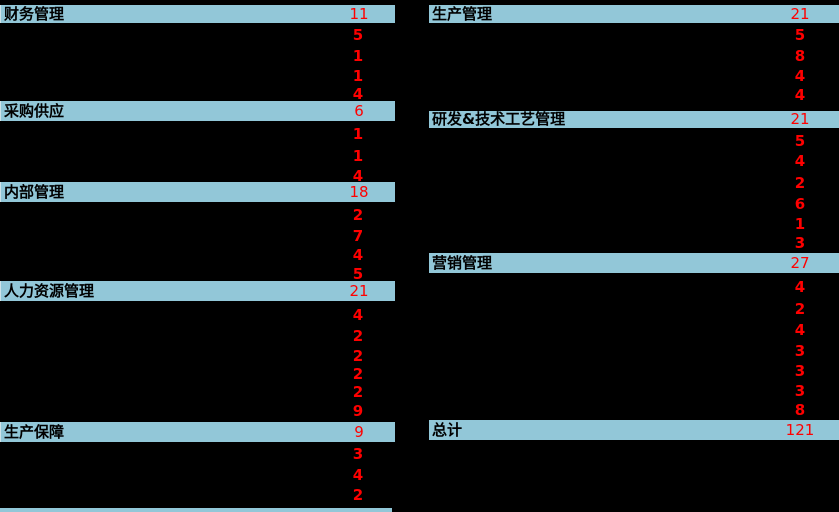 This screenshot has width=839, height=512. Describe the element at coordinates (197, 111) in the screenshot. I see `section-header: 采购供应 6` at that location.